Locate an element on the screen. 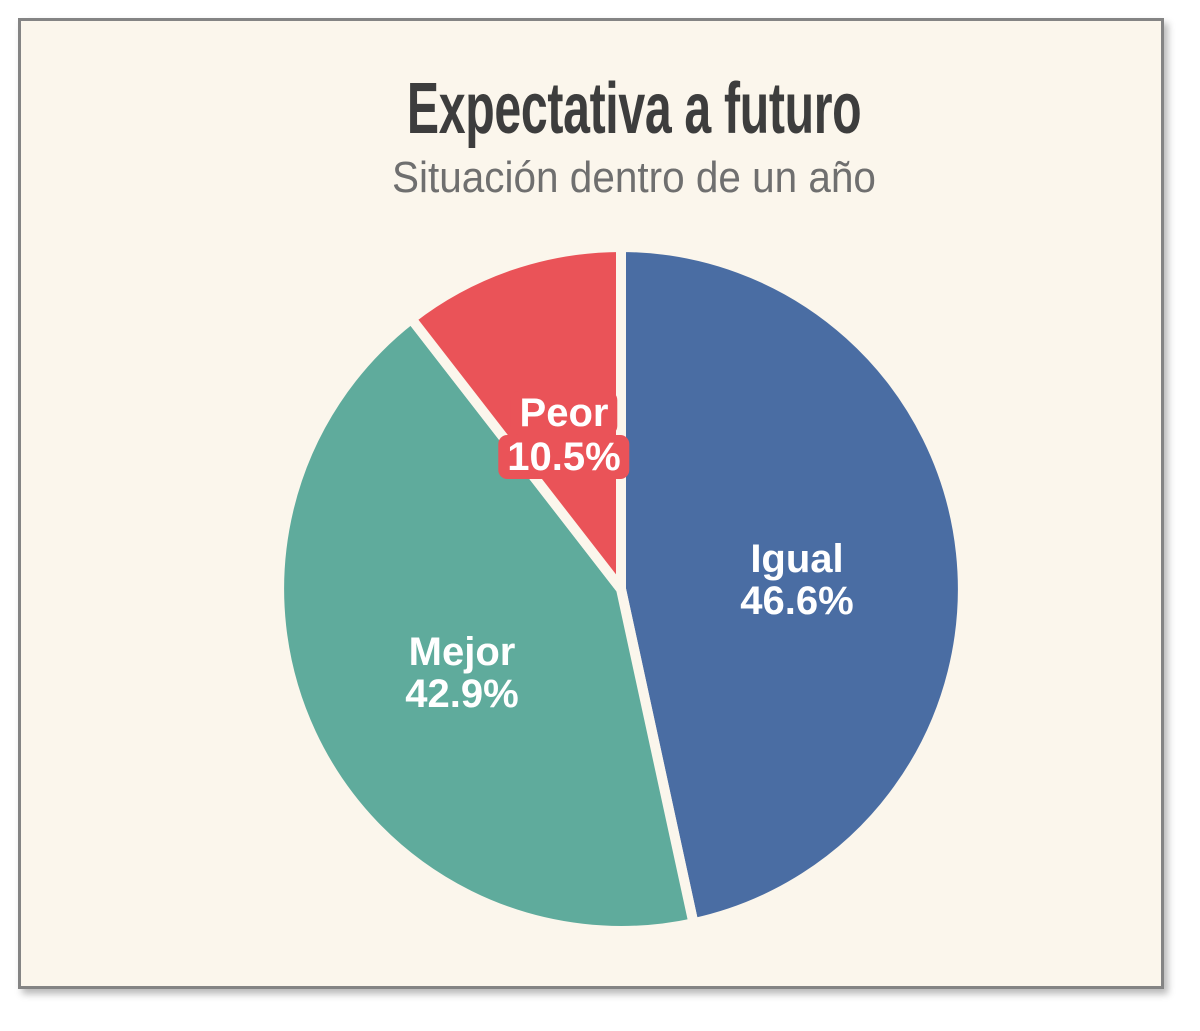 The width and height of the screenshot is (1200, 1031). slice-igual-name: Igual is located at coordinates (797, 559).